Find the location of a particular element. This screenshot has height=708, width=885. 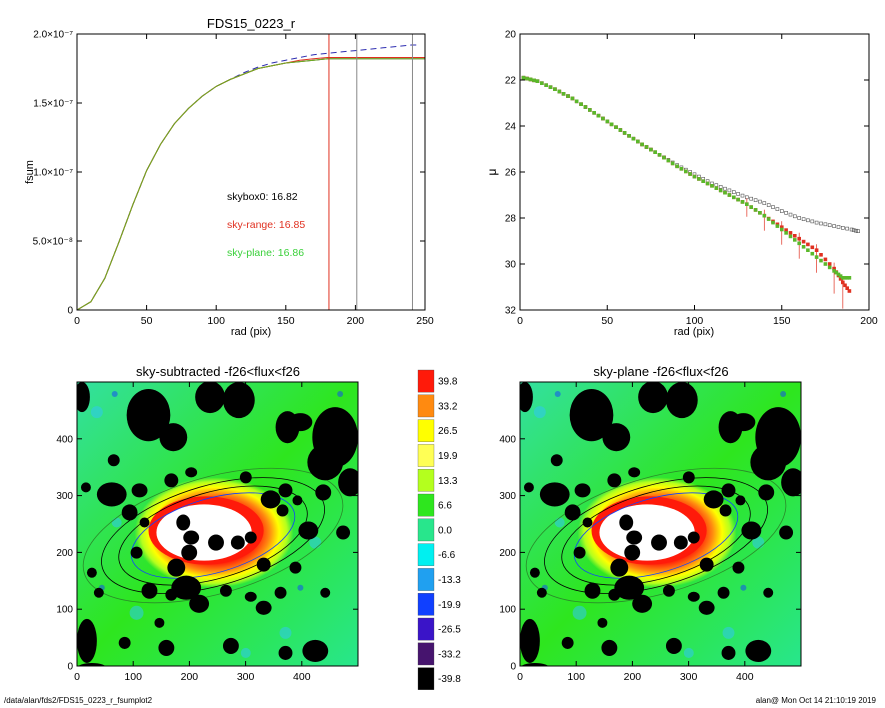

y-tick-label: 200 is located at coordinates (507, 553).